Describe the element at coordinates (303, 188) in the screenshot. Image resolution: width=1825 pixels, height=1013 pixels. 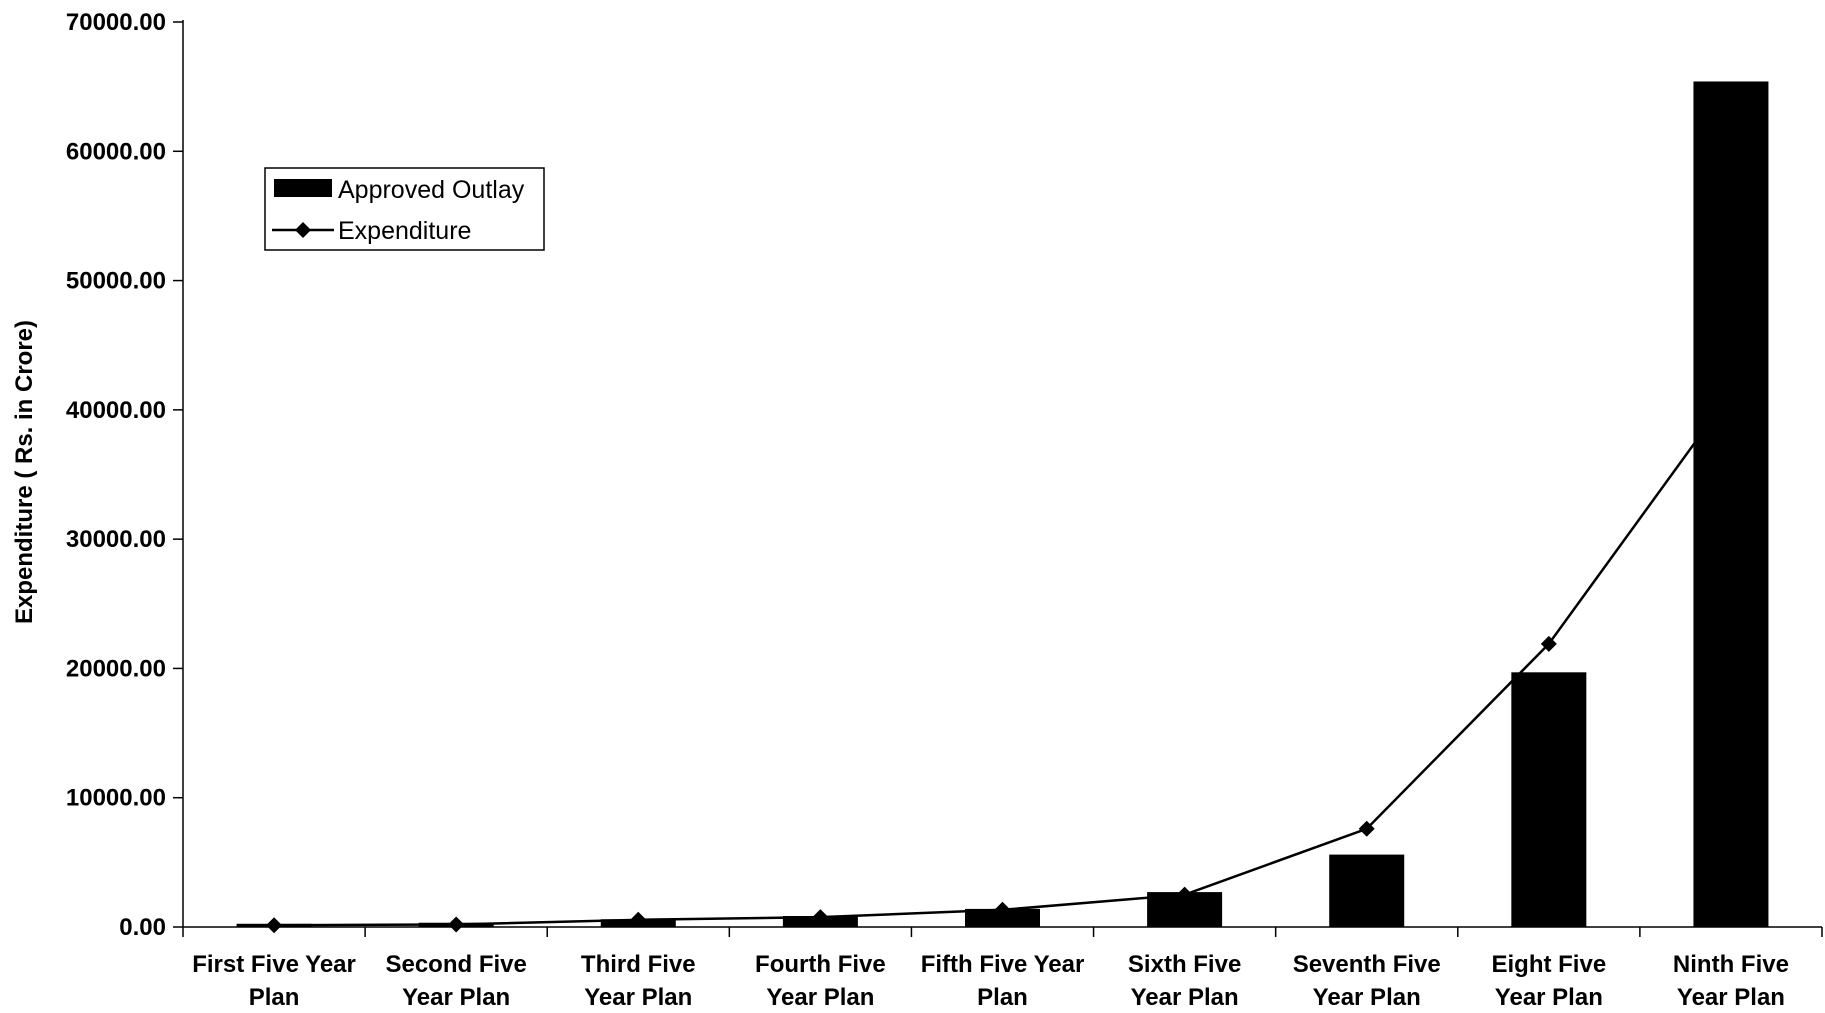
I see `legend-swatch-bar` at that location.